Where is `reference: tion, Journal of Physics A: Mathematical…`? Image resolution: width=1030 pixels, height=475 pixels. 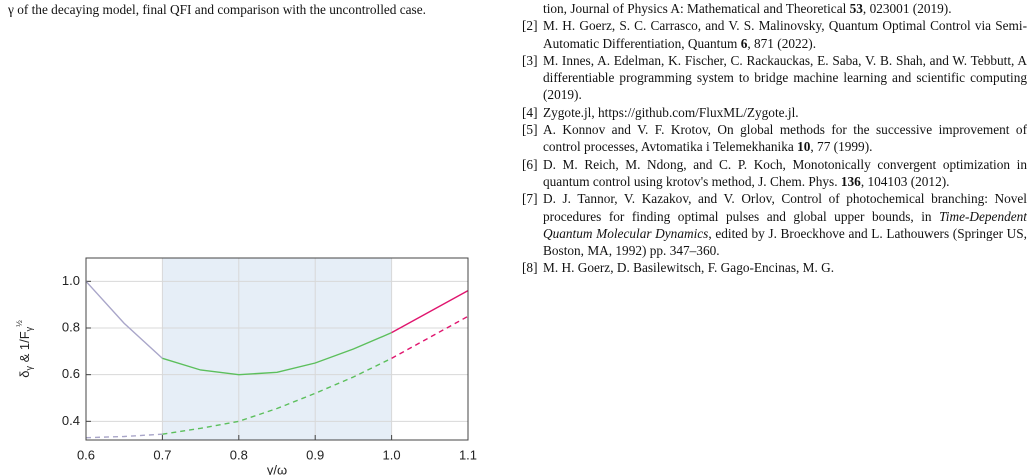
reference: tion, Journal of Physics A: Mathematical… is located at coordinates (774, 8).